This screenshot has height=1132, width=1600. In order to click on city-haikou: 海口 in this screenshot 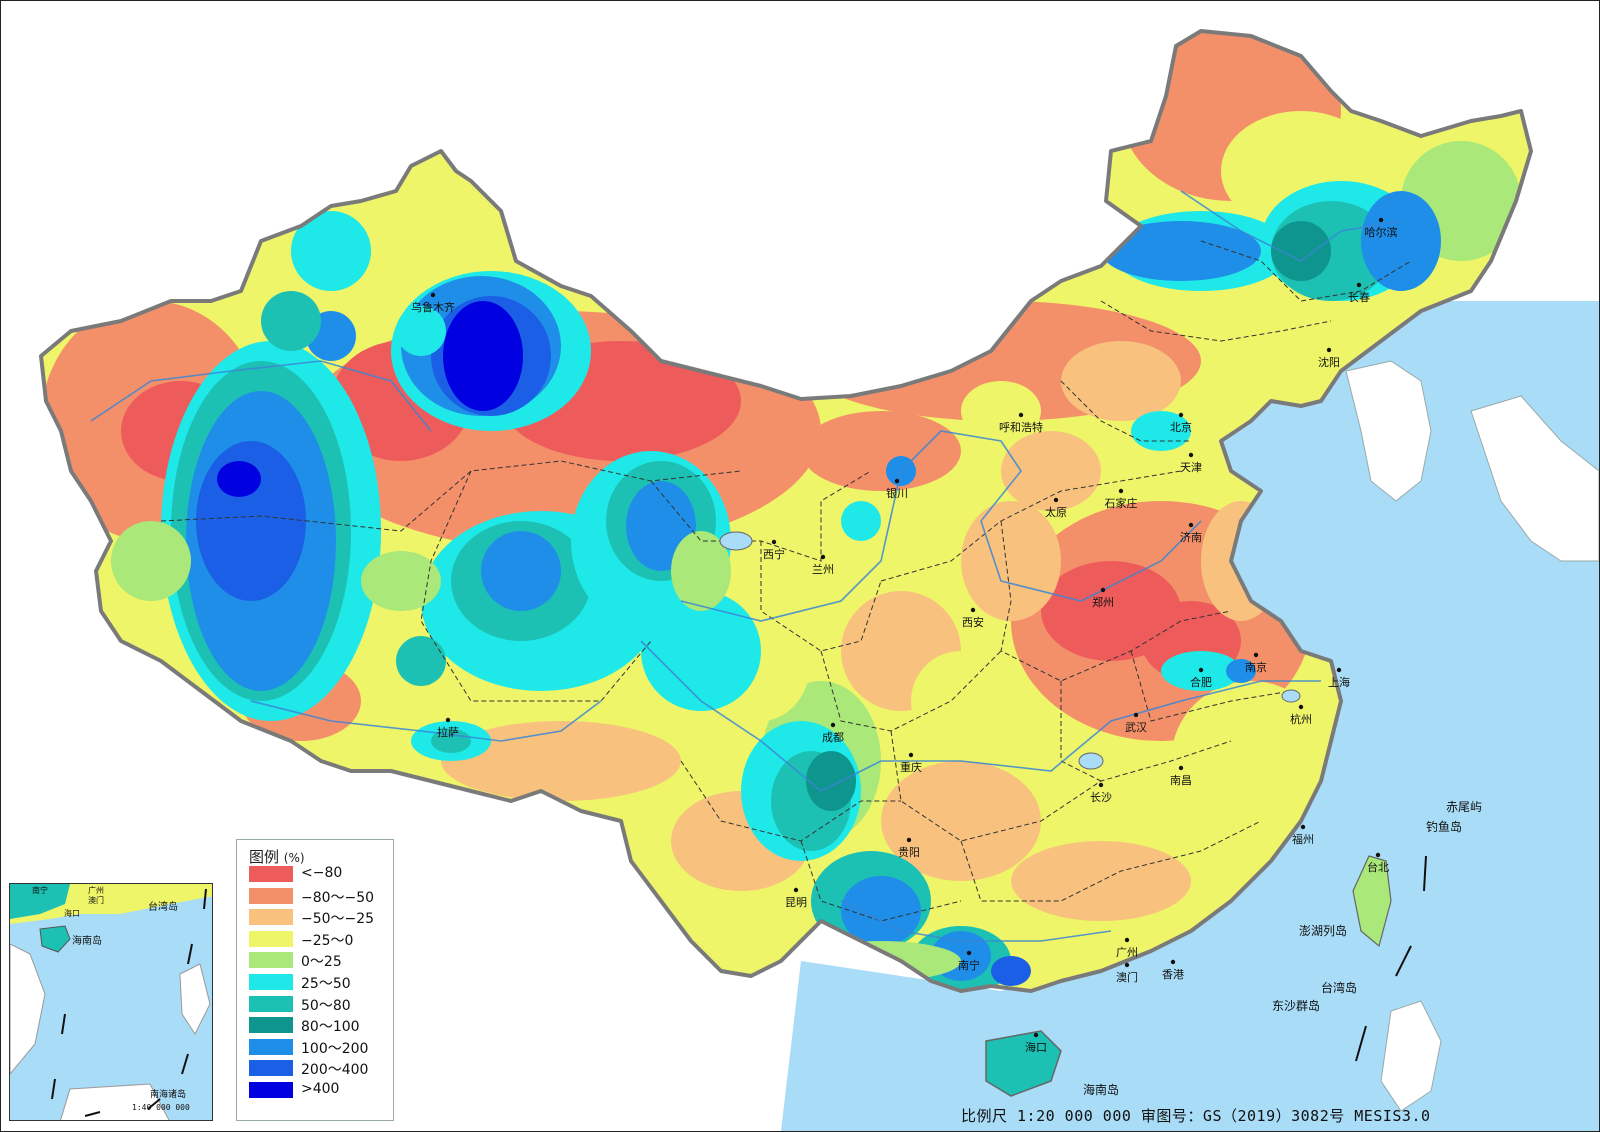, I will do `click(1036, 1043)`.